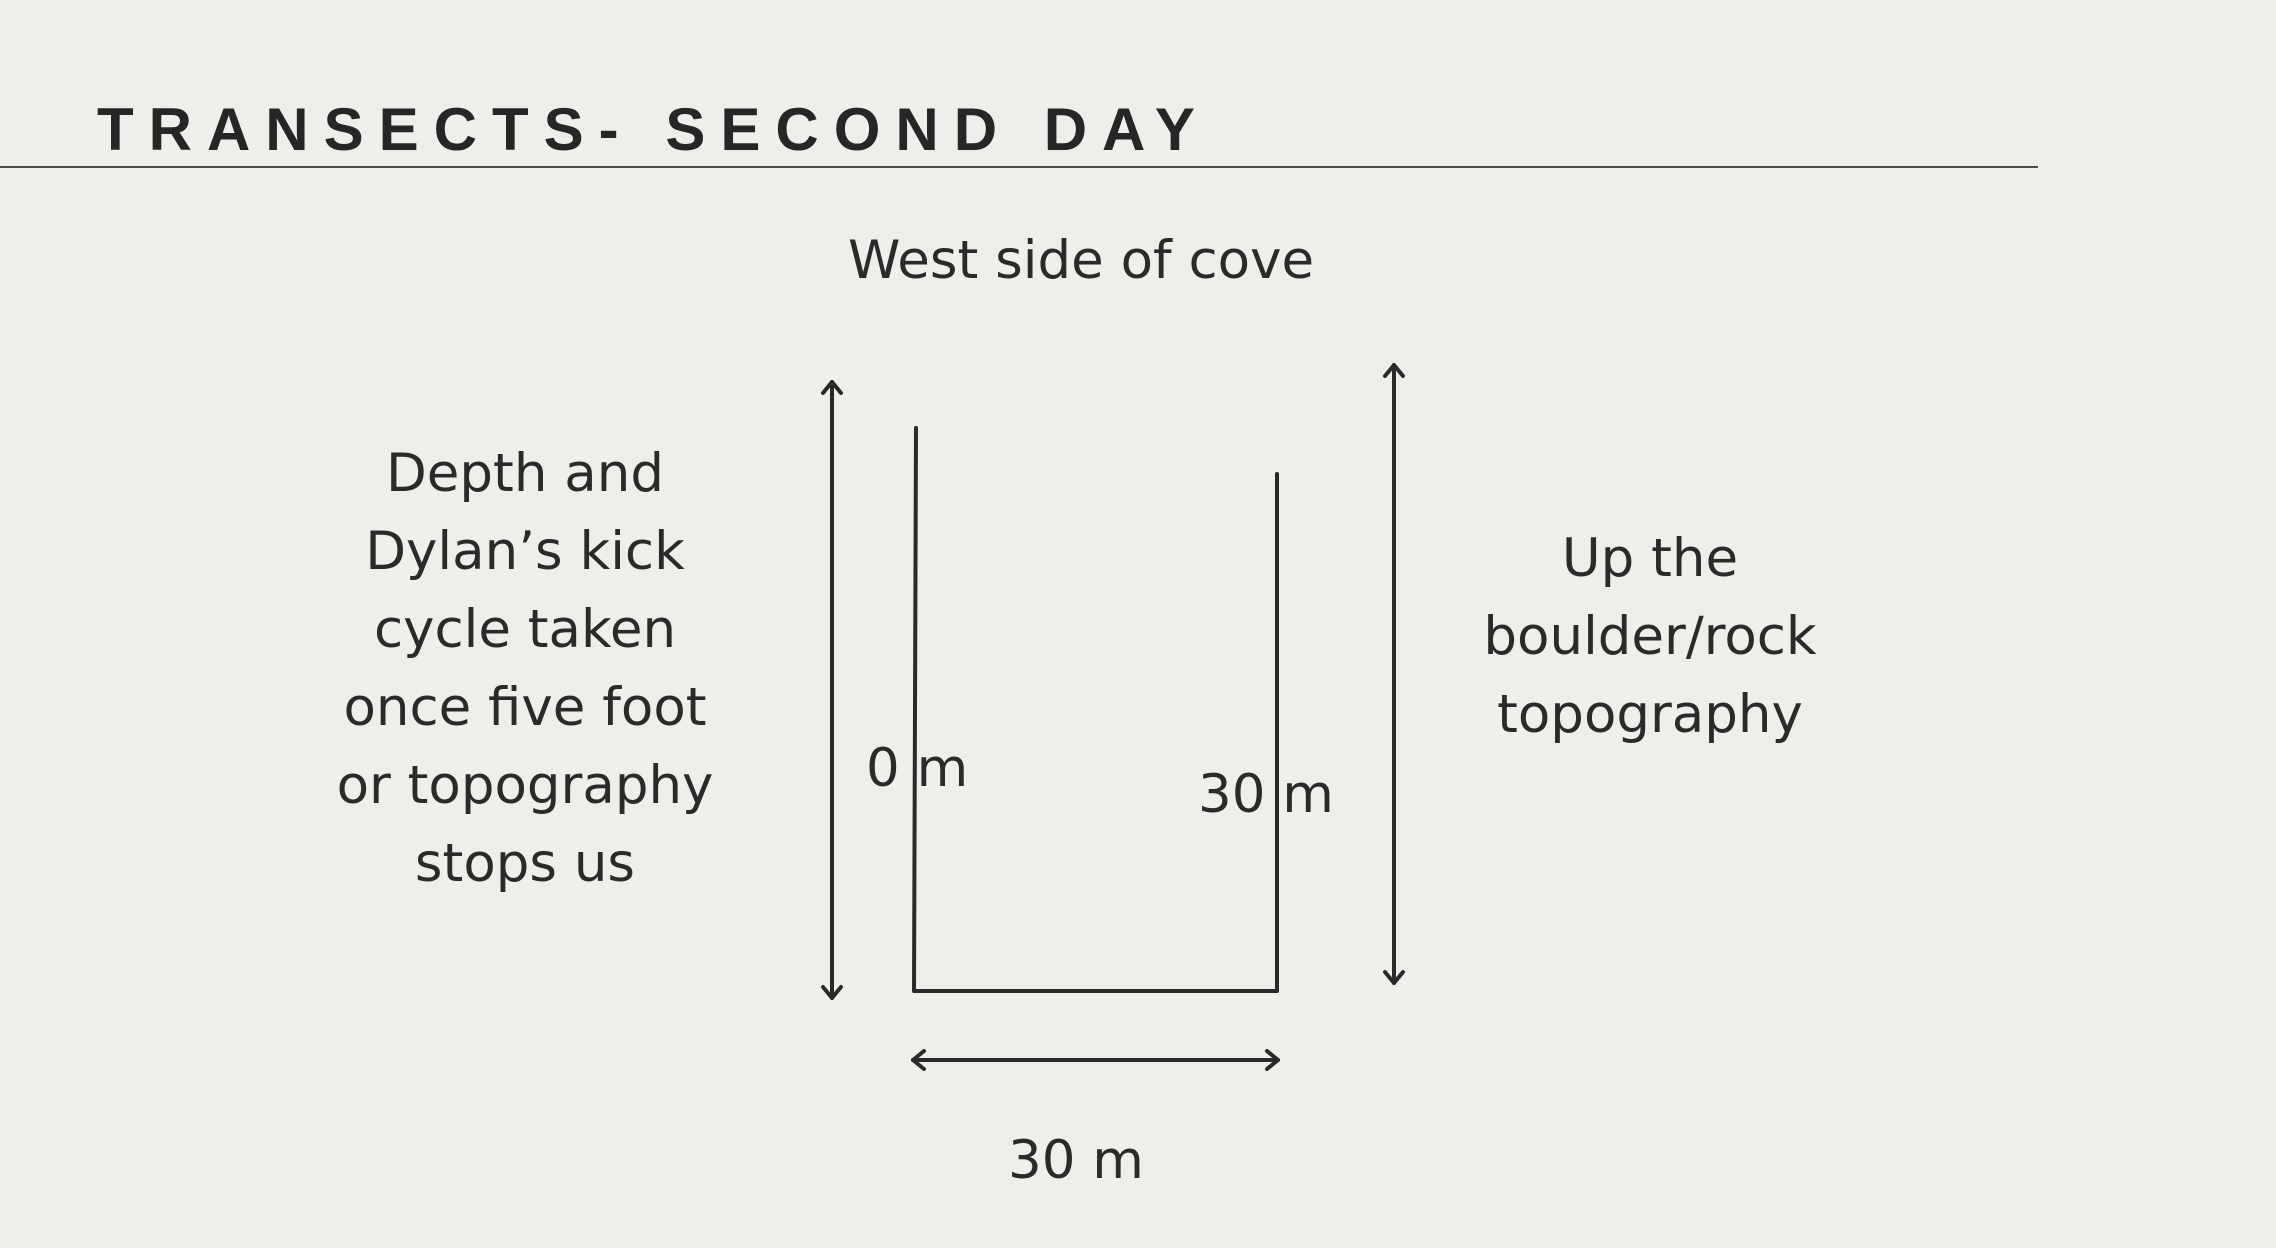 The height and width of the screenshot is (1248, 2276). What do you see at coordinates (1650, 714) in the screenshot?
I see `topography-note-line: topography` at bounding box center [1650, 714].